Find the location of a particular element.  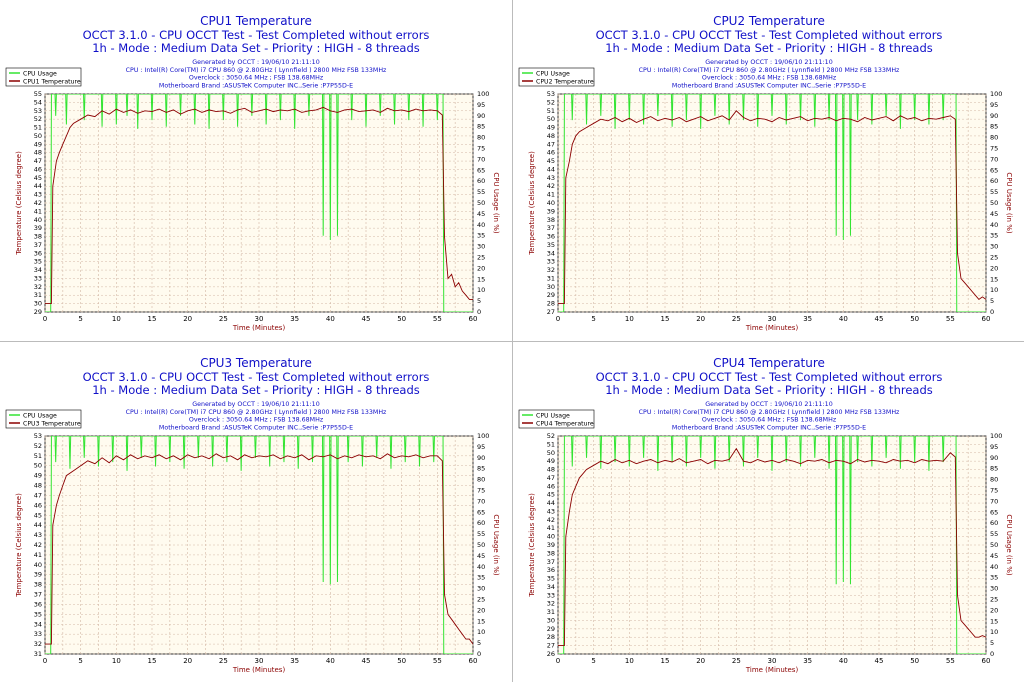

x-tick-label: 5 is located at coordinates (80, 661).